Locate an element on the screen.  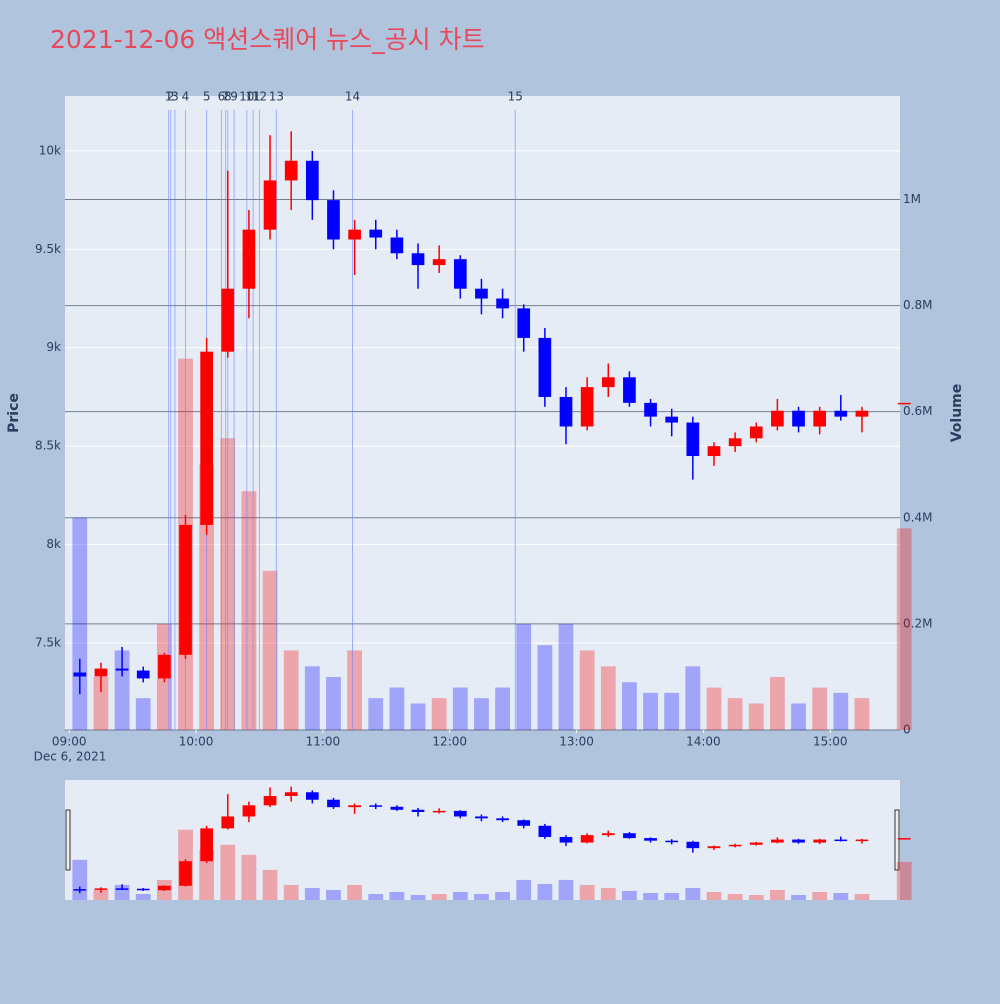
y2-tick-label: 0.6M is located at coordinates (917, 411).